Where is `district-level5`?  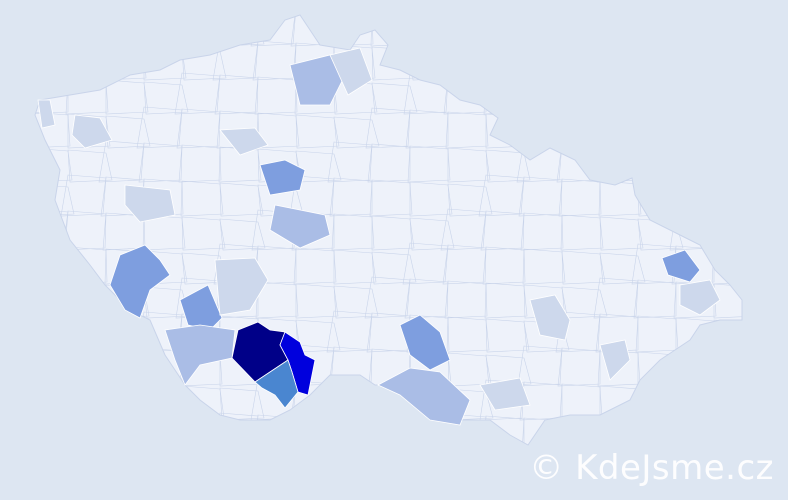
district-level5 is located at coordinates (297, 363).